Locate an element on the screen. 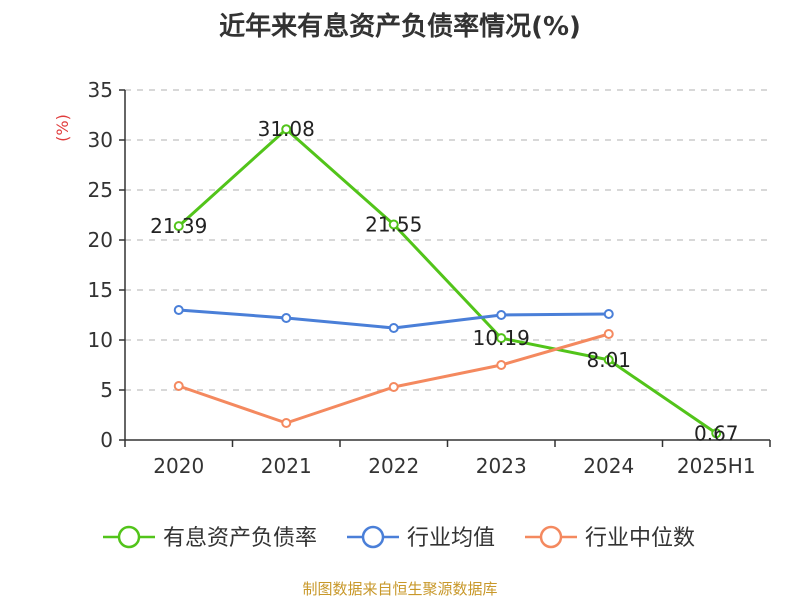 The width and height of the screenshot is (800, 600). legend-label: 行业中位数 is located at coordinates (640, 538).